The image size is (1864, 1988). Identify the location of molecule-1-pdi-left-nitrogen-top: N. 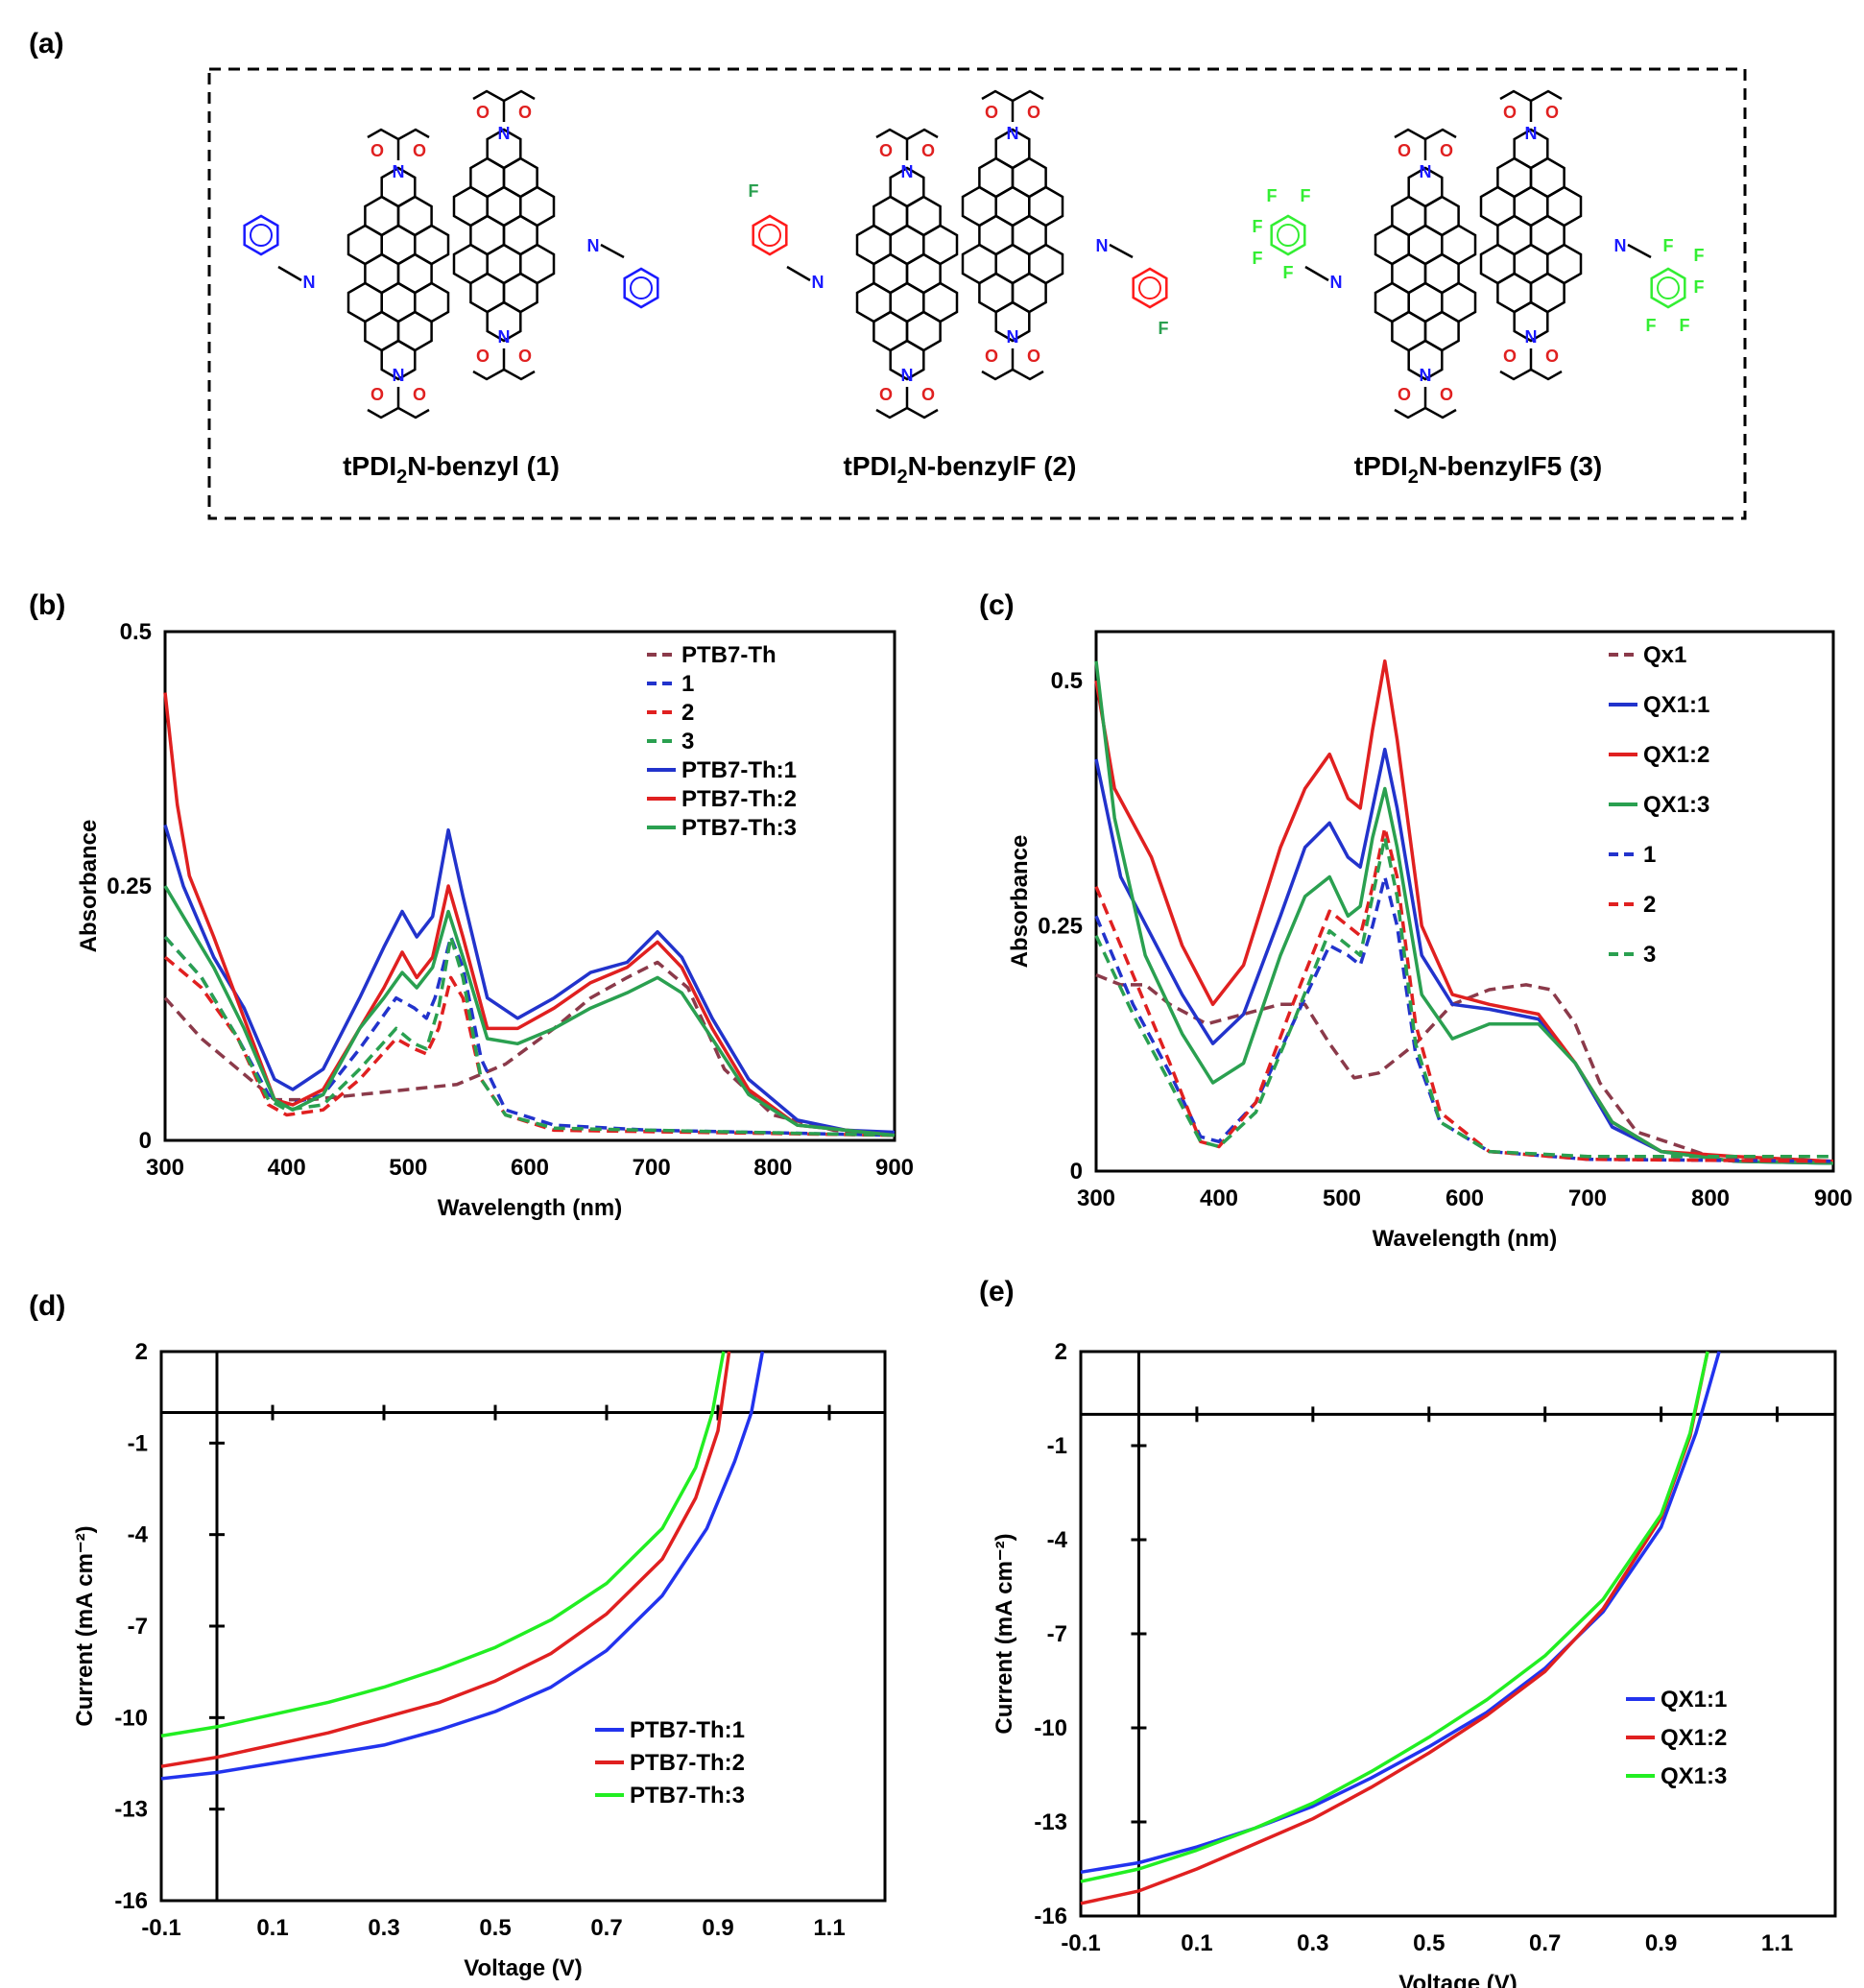
(399, 171).